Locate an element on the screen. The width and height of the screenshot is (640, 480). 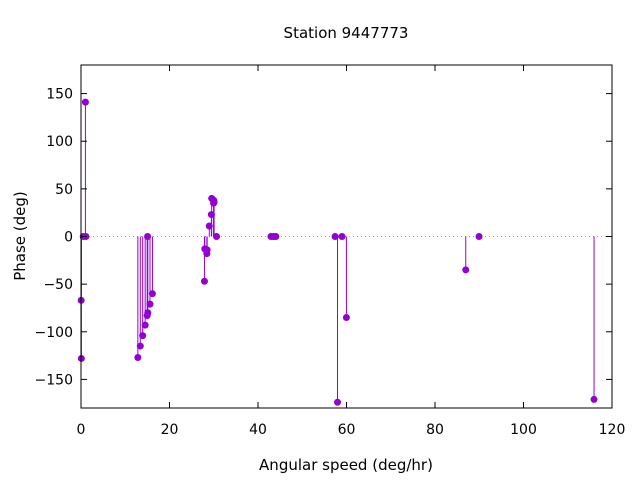
x-tick-label: 120 is located at coordinates (612, 430).